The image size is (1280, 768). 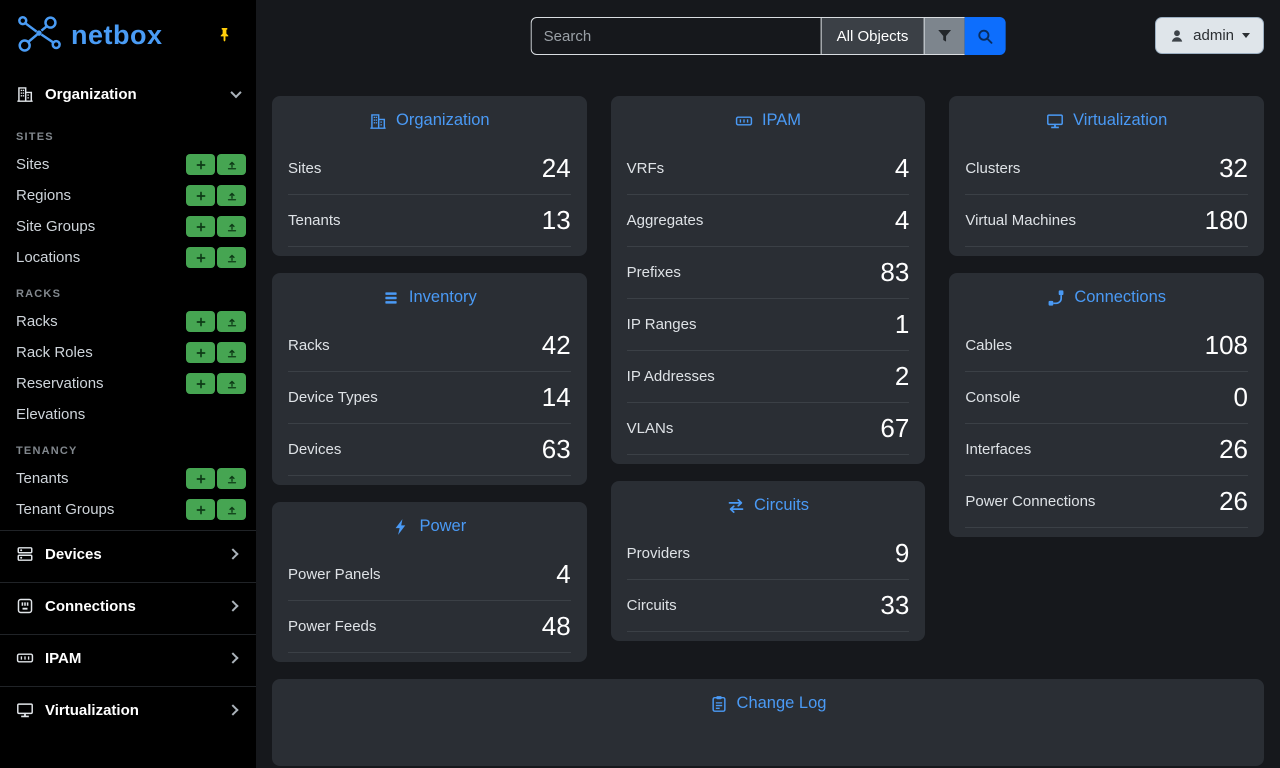 What do you see at coordinates (33, 164) in the screenshot?
I see `sidebar-item-label: Sites` at bounding box center [33, 164].